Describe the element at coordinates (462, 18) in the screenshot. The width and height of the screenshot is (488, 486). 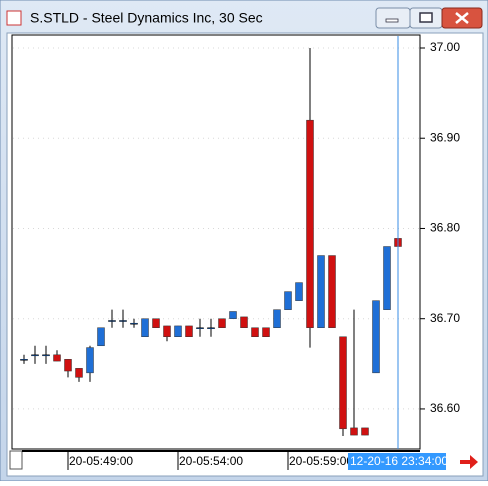
I see `close-icon` at that location.